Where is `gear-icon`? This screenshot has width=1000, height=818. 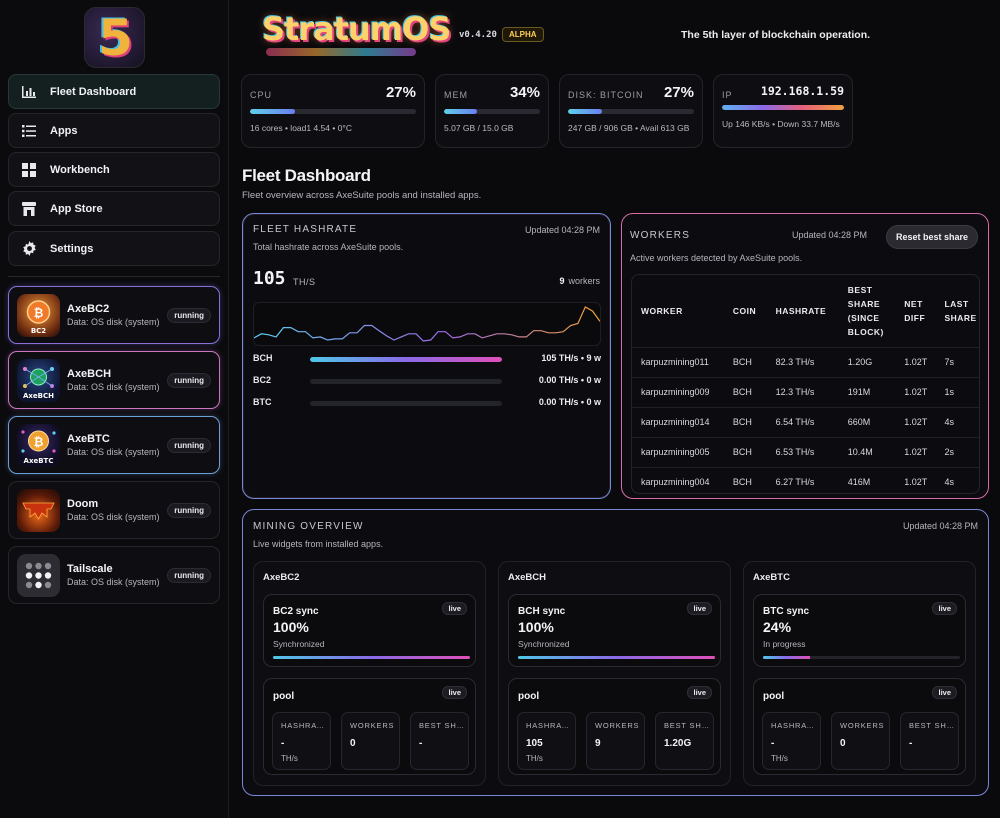 gear-icon is located at coordinates (29, 249).